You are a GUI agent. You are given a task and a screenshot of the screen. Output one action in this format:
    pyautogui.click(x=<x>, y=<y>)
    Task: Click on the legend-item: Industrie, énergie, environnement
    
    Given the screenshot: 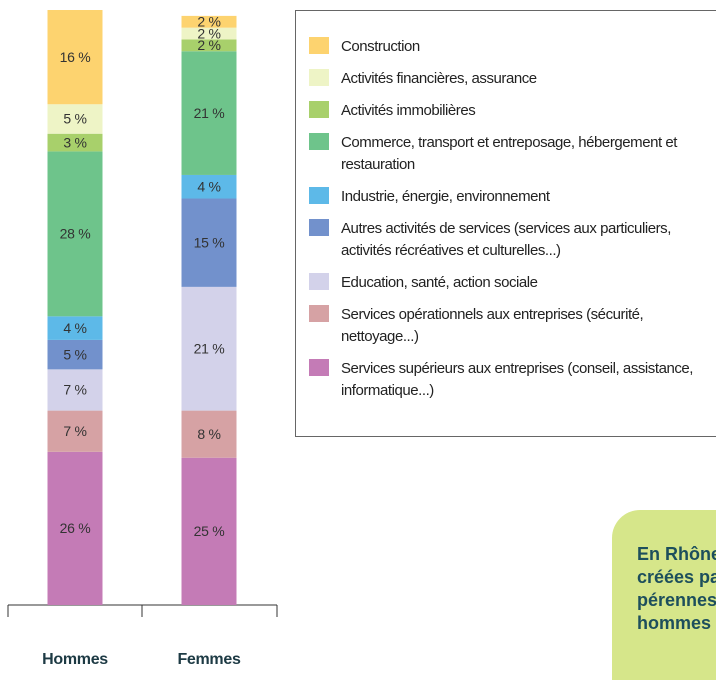 What is the action you would take?
    pyautogui.click(x=512, y=197)
    